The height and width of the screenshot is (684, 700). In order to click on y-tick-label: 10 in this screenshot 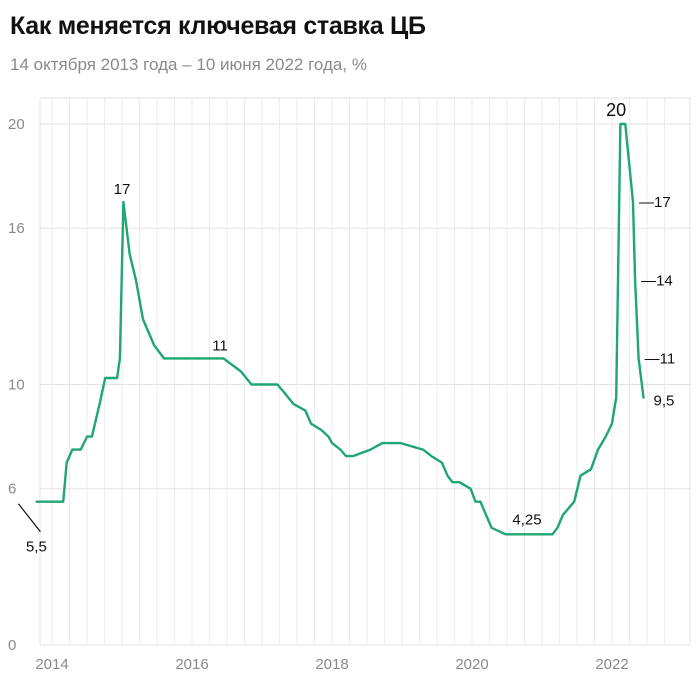, I will do `click(16, 385)`.